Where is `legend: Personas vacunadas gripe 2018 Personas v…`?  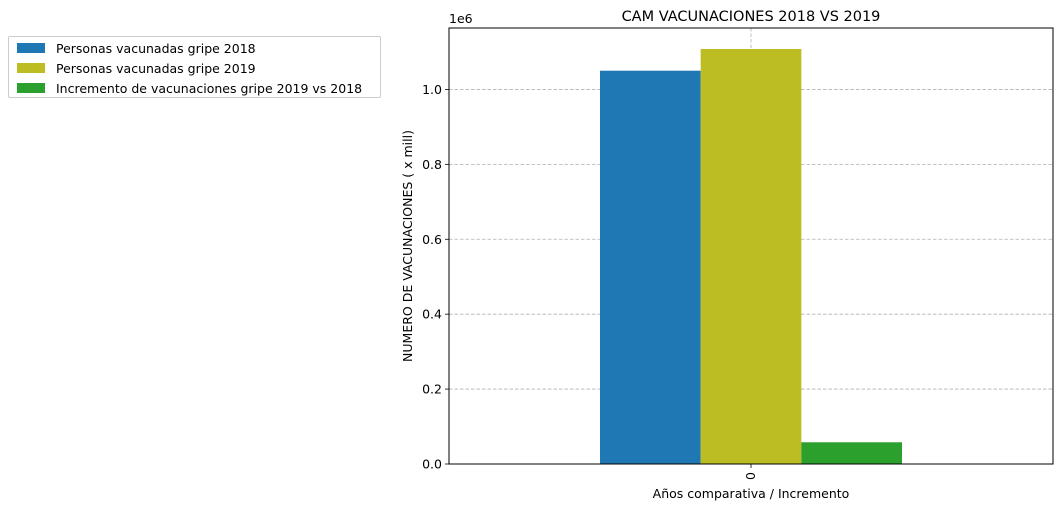 legend: Personas vacunadas gripe 2018 Personas v… is located at coordinates (194, 67).